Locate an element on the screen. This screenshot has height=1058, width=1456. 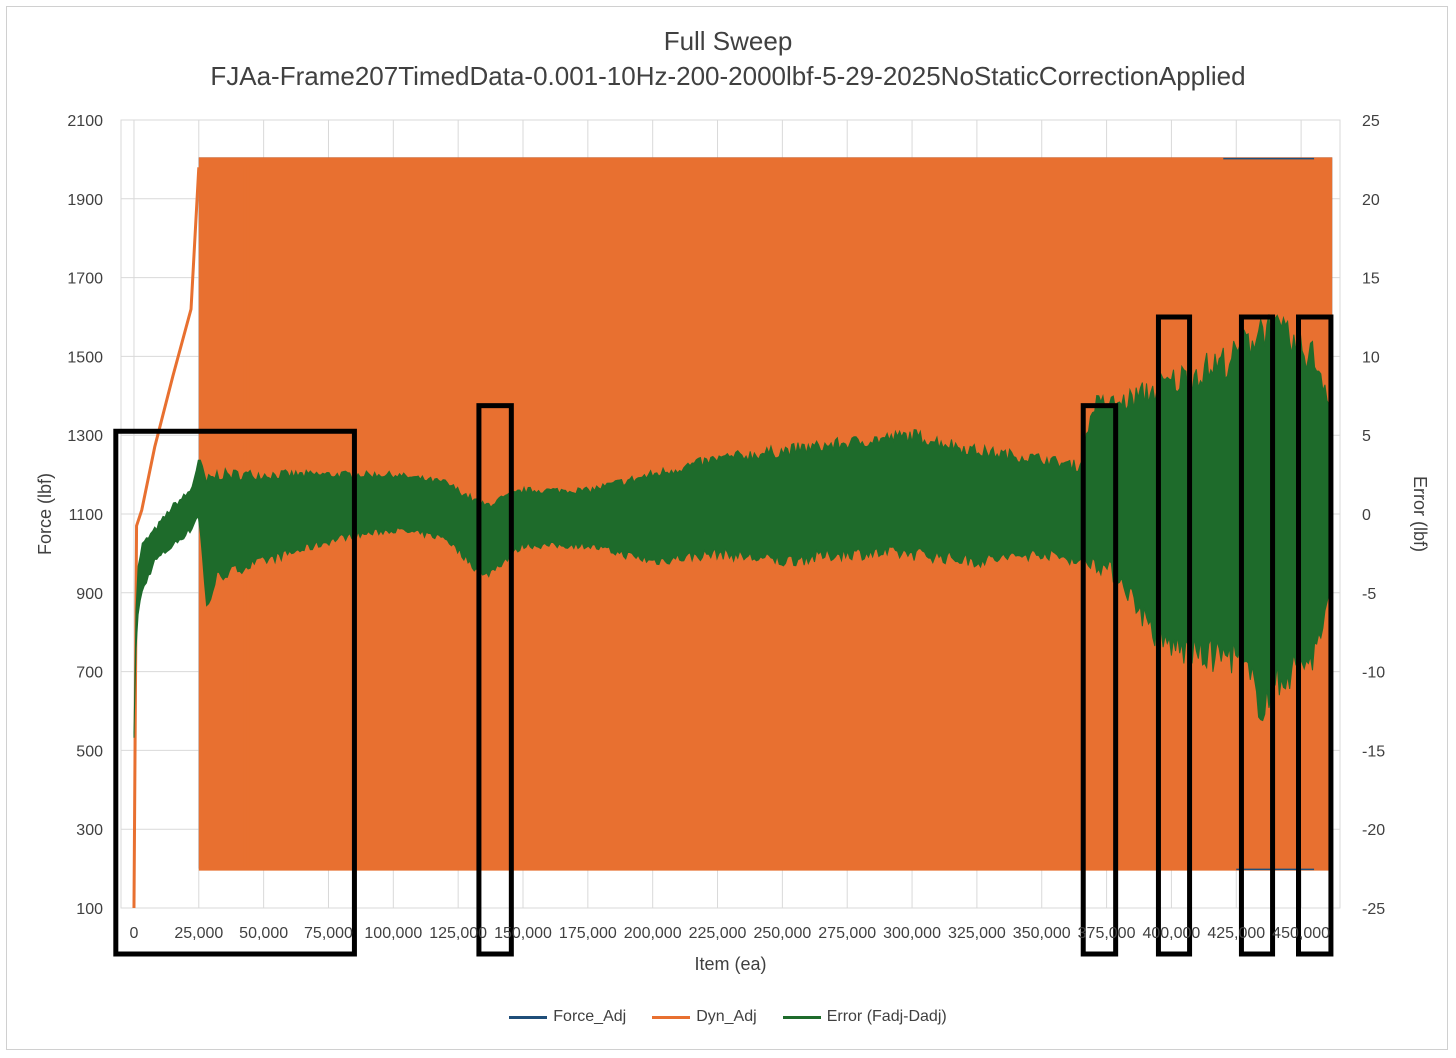
y-tick-label: 1700 is located at coordinates (85, 279).